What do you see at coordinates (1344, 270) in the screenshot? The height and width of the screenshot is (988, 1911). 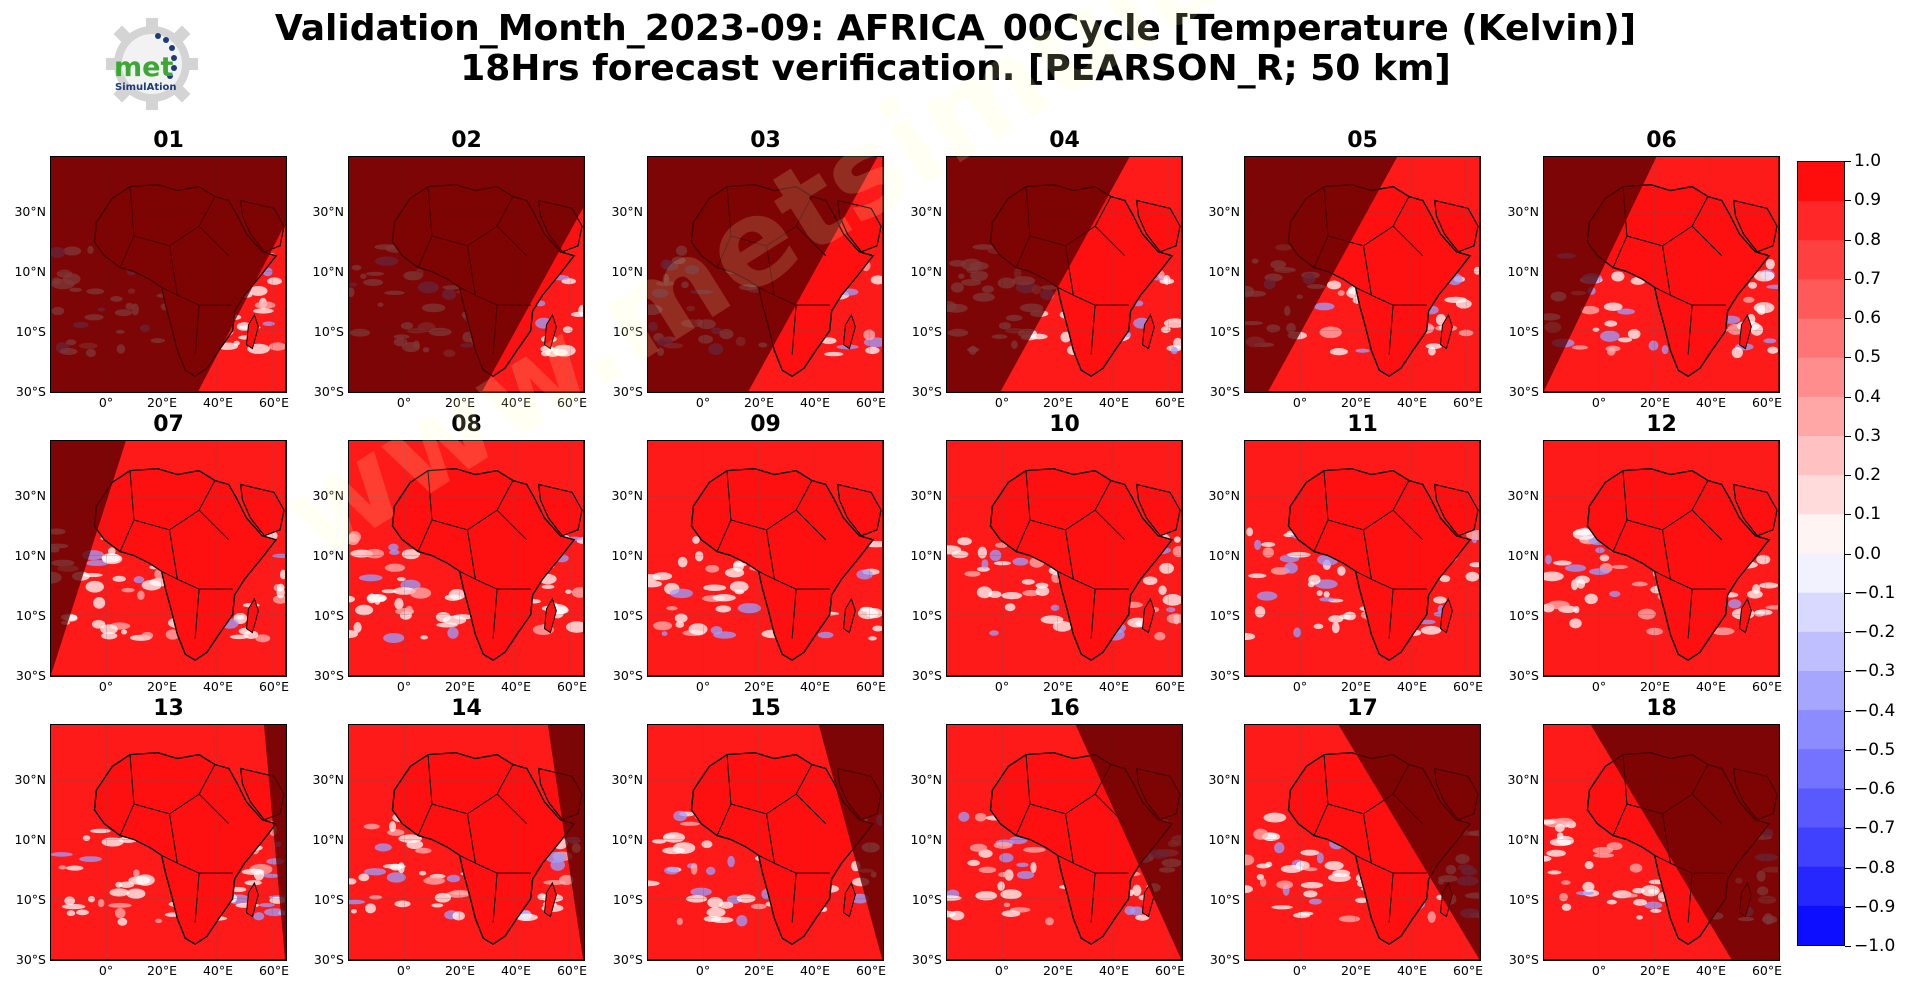 I see `map-panel: 05 30°N 10°N 10°S 30°S 0° 20°E 40°E 60°E` at bounding box center [1344, 270].